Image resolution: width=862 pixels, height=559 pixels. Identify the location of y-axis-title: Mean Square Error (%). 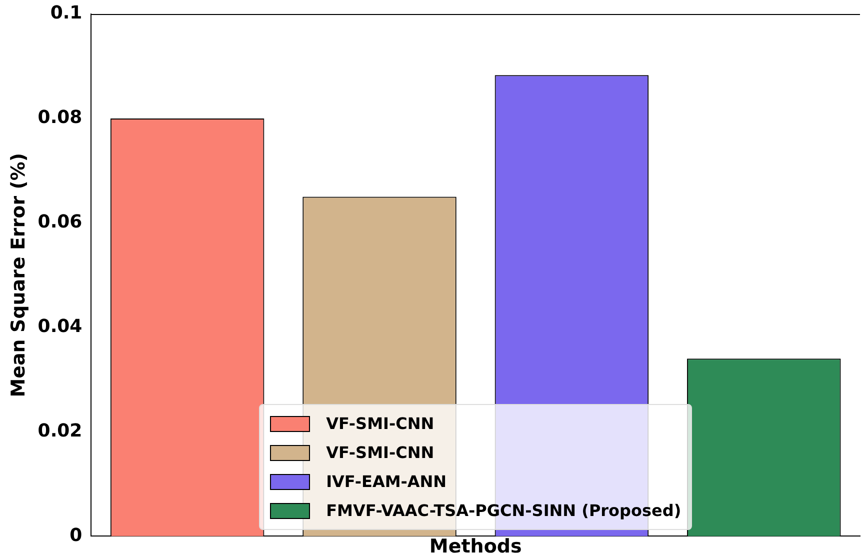
(18, 275).